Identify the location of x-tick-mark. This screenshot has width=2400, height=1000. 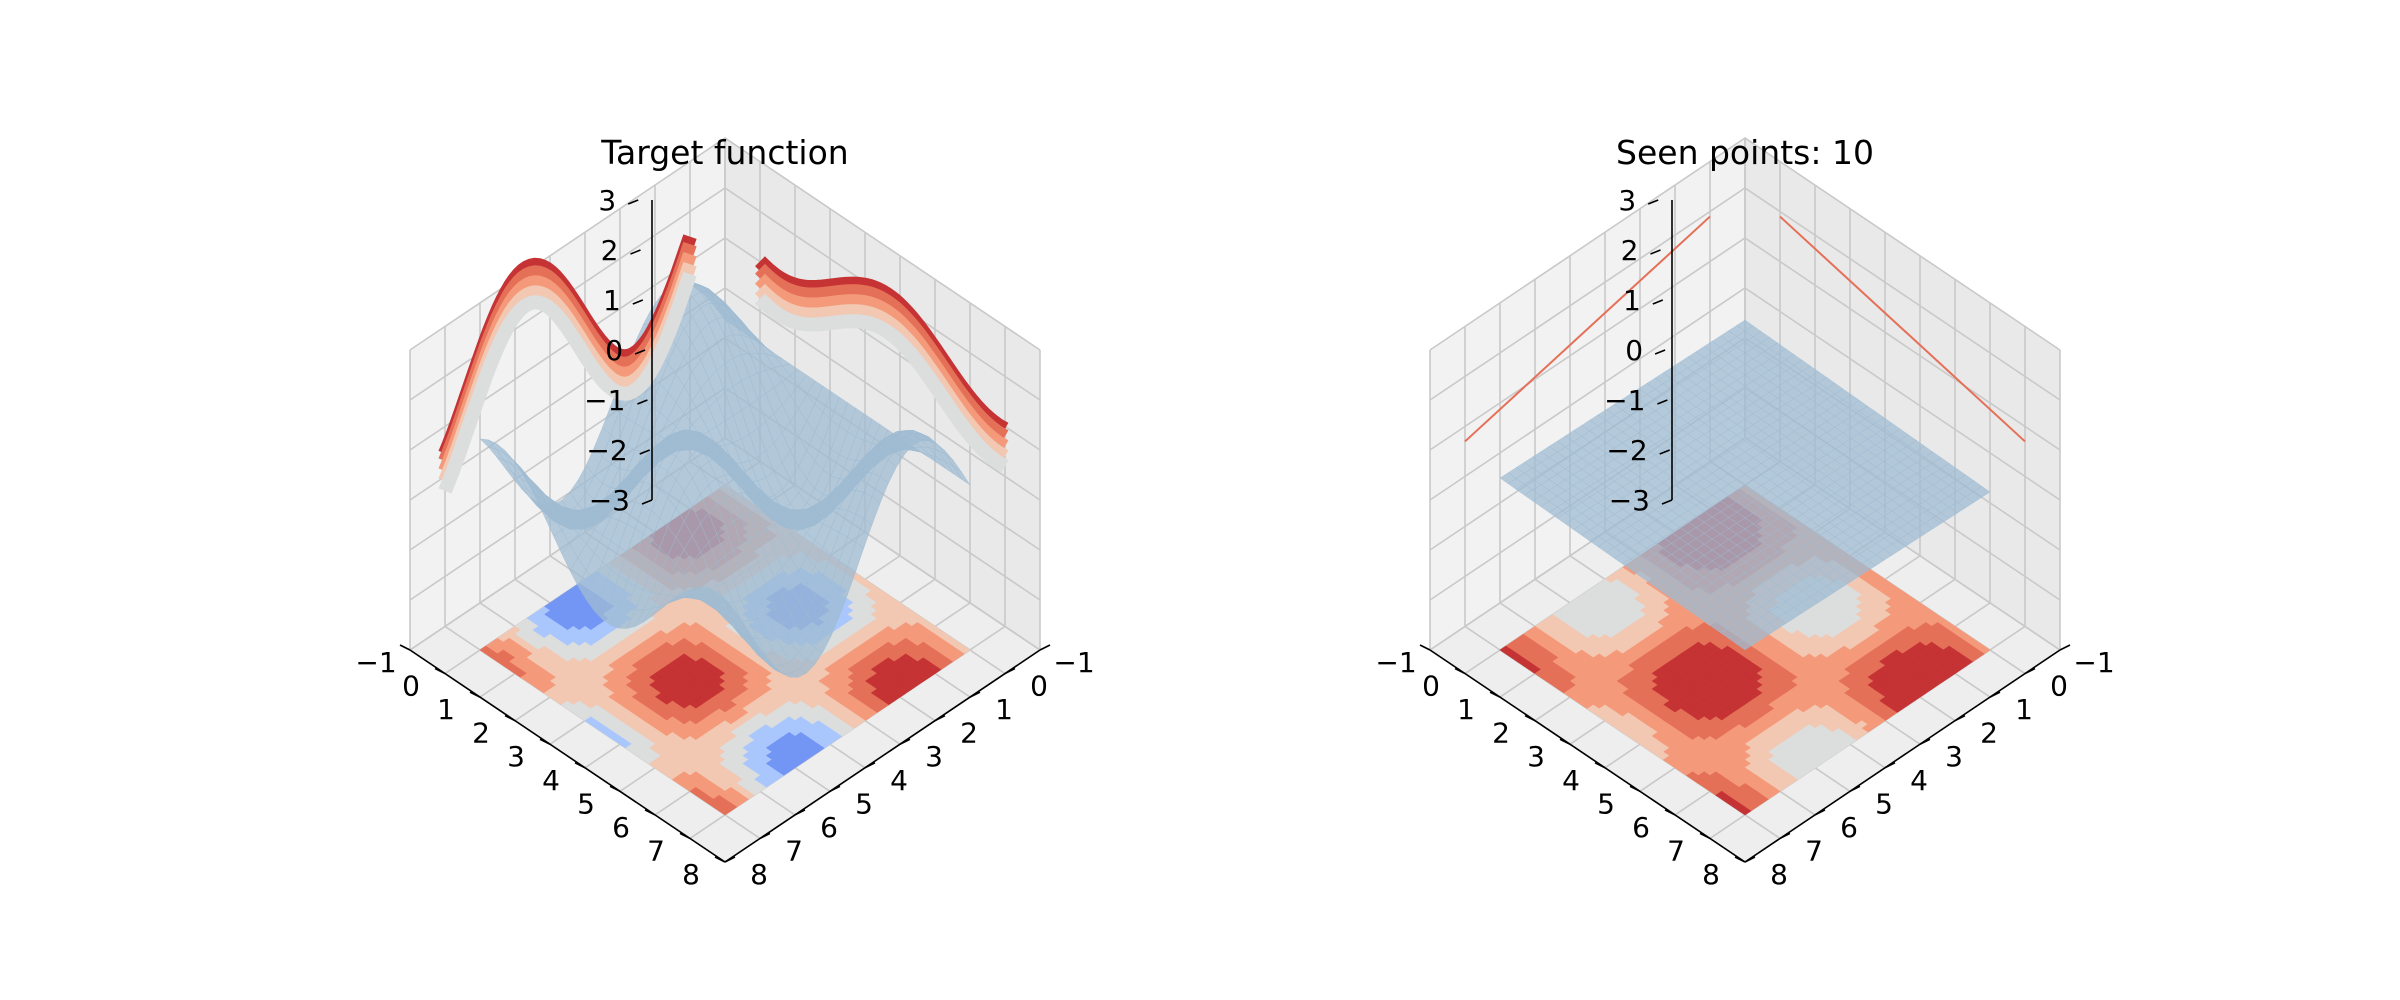
(1045, 647).